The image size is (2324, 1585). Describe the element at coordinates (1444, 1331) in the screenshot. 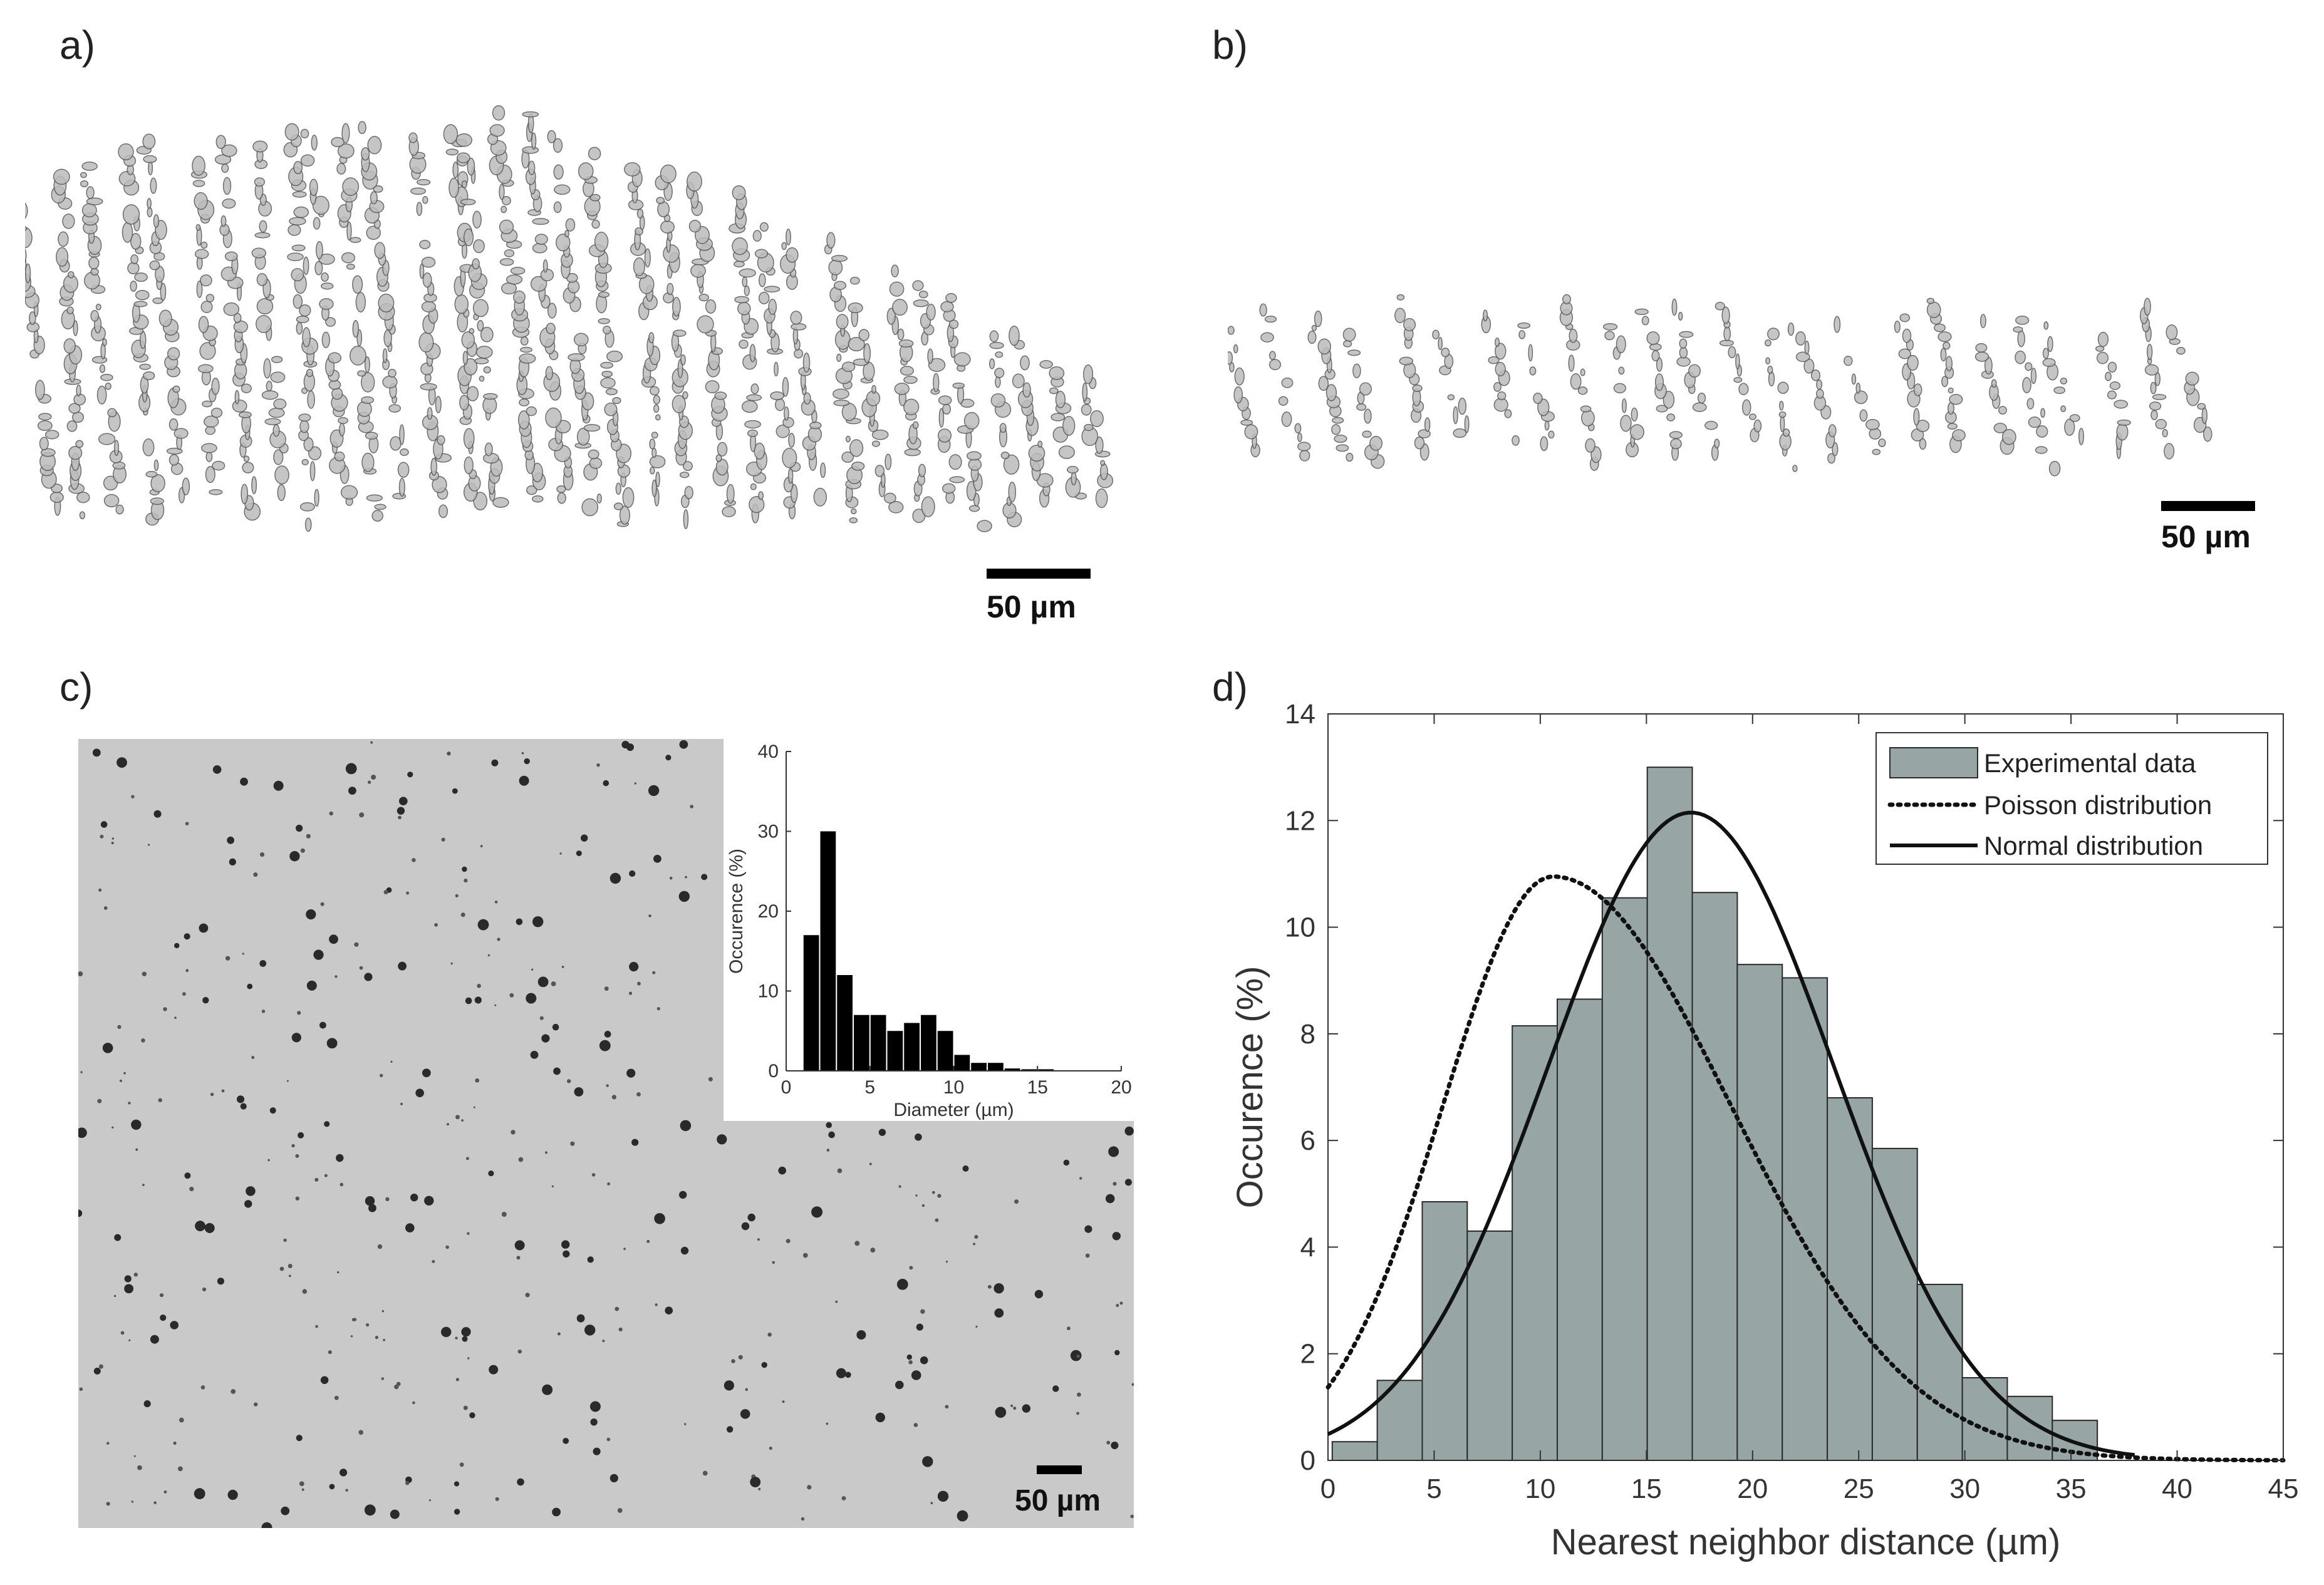

I see `histogram-bar` at that location.